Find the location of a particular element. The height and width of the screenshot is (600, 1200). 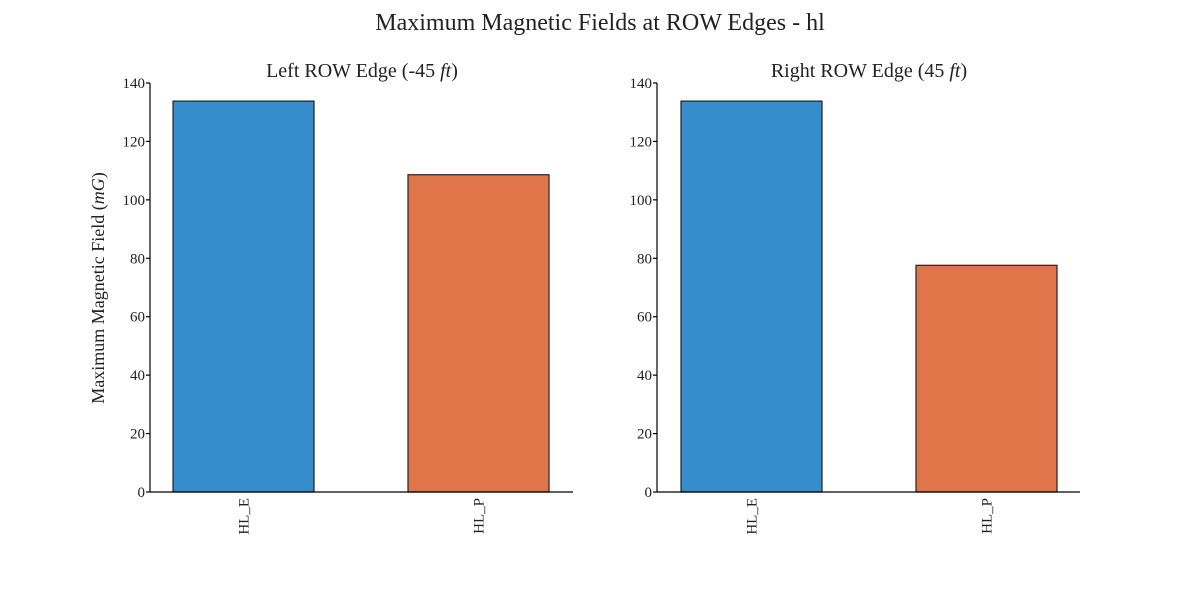

left-x-tick-label: HL_E is located at coordinates (245, 516).